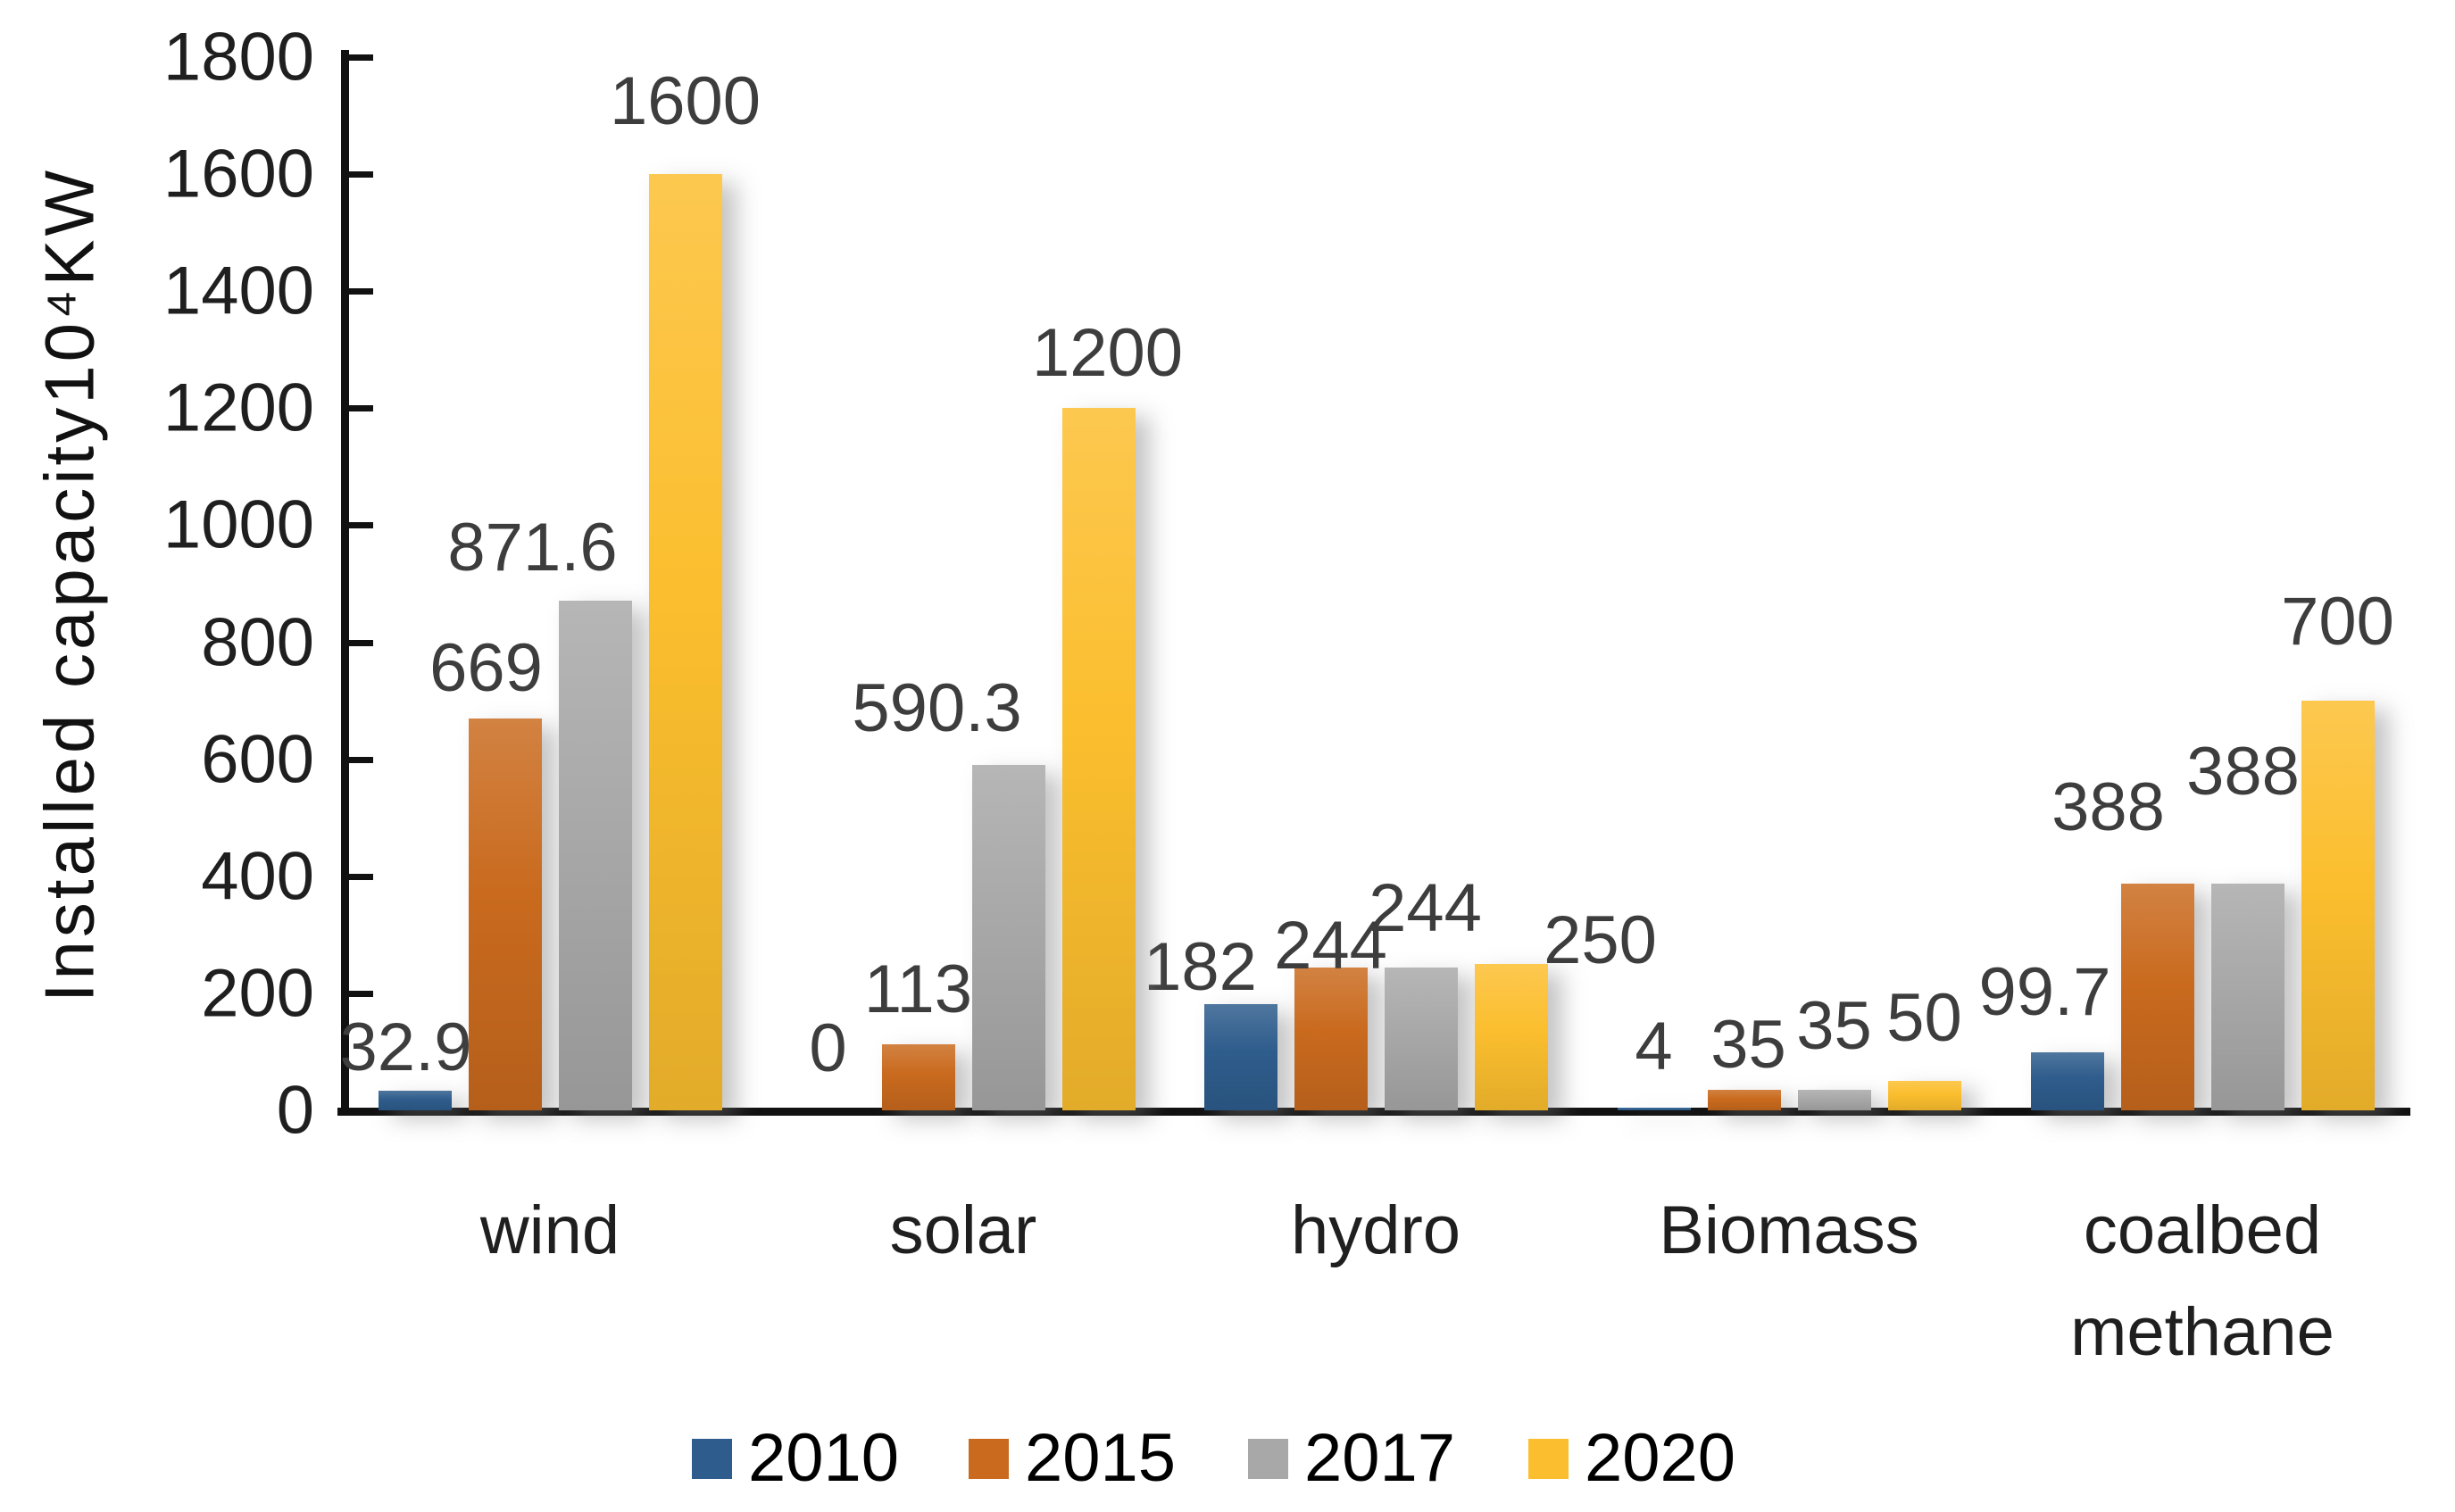 Image resolution: width=2455 pixels, height=1512 pixels. Describe the element at coordinates (937, 708) in the screenshot. I see `bar-label-solar-2017: 590.3` at that location.